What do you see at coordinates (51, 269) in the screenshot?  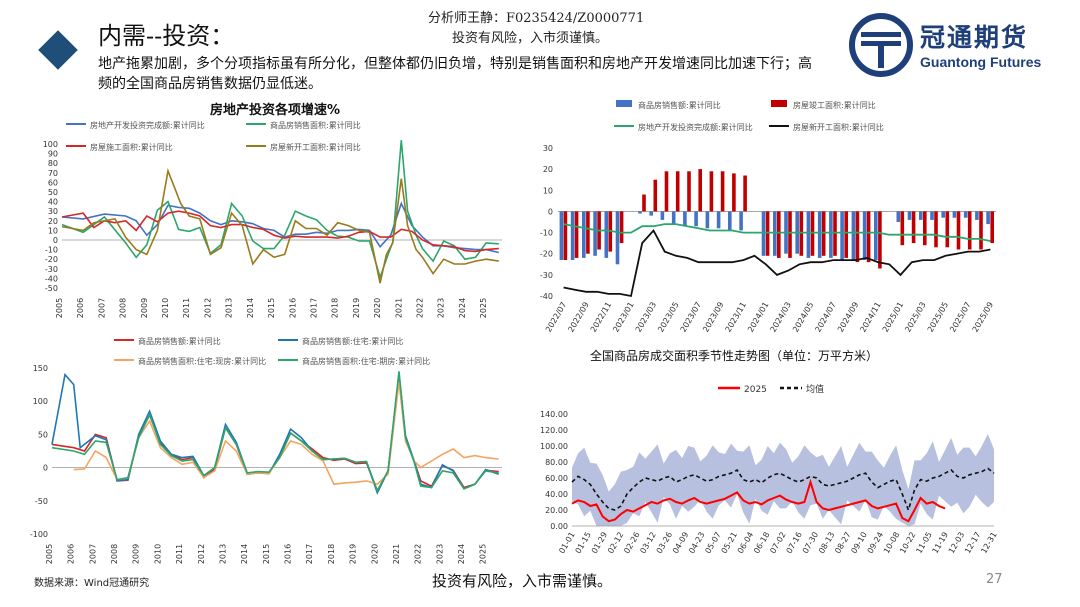 I see `y-tick-label: -30` at bounding box center [51, 269].